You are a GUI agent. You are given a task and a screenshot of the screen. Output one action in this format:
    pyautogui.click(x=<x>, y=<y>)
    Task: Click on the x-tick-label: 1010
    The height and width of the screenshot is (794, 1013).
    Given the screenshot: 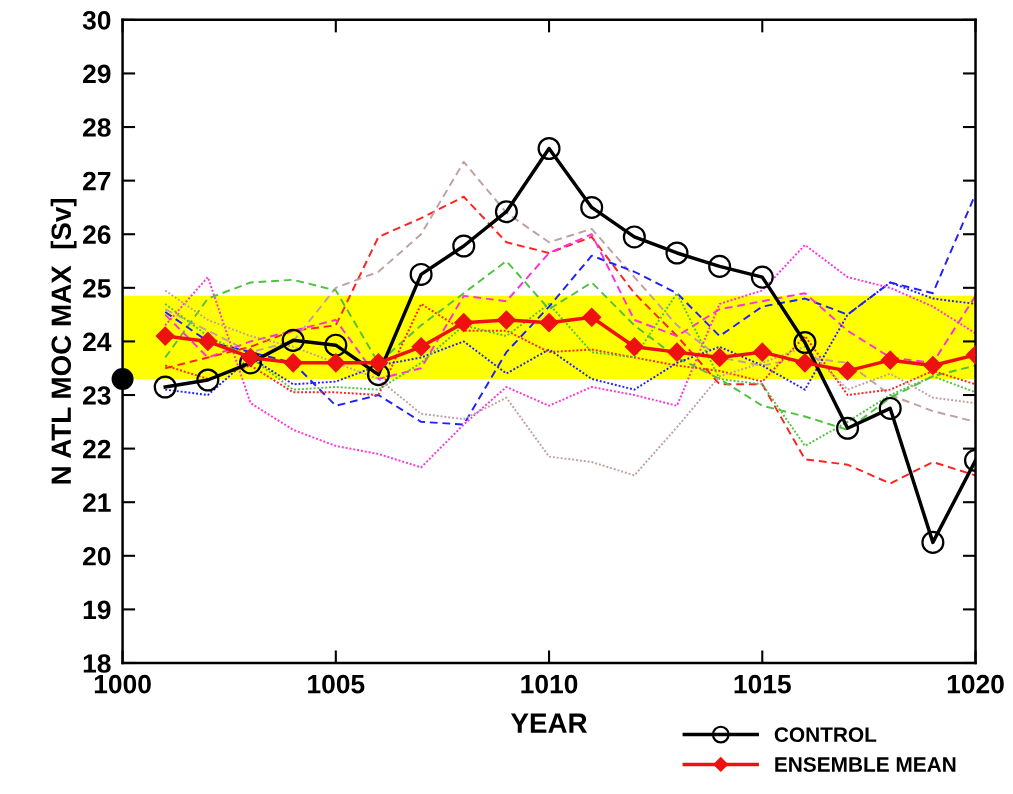 What is the action you would take?
    pyautogui.click(x=549, y=684)
    